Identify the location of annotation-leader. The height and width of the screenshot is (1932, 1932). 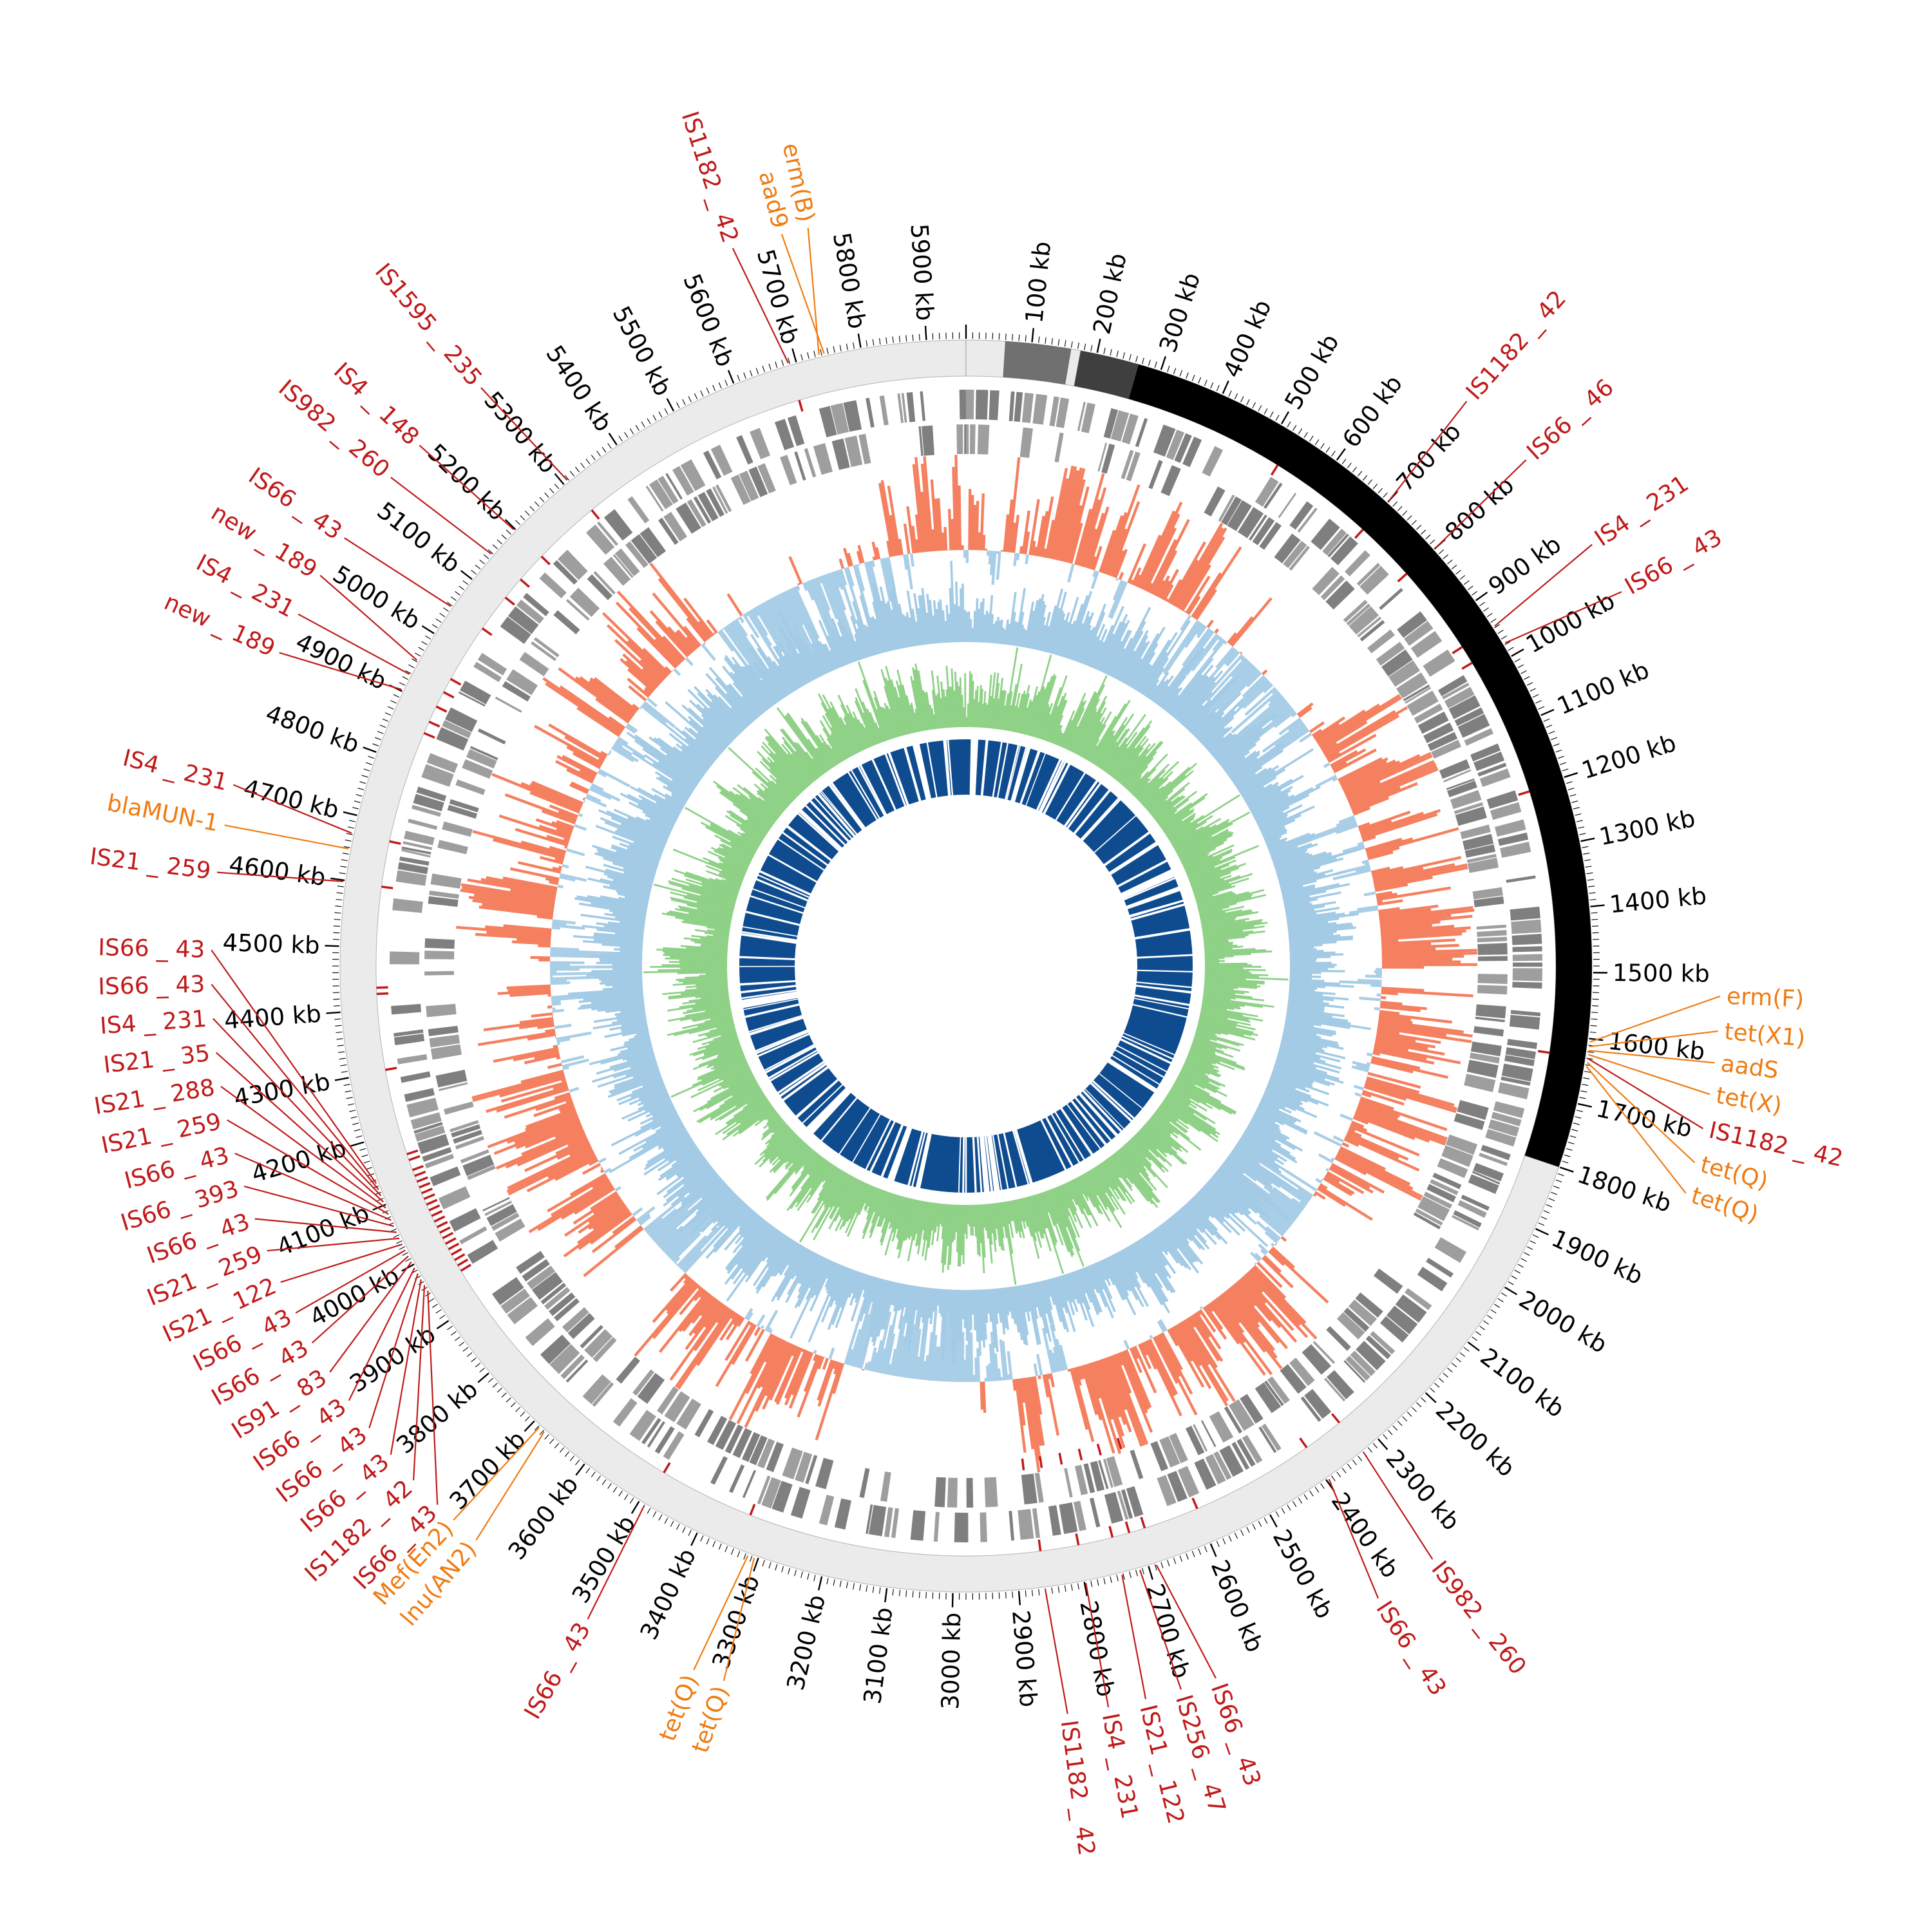
(1645, 1093).